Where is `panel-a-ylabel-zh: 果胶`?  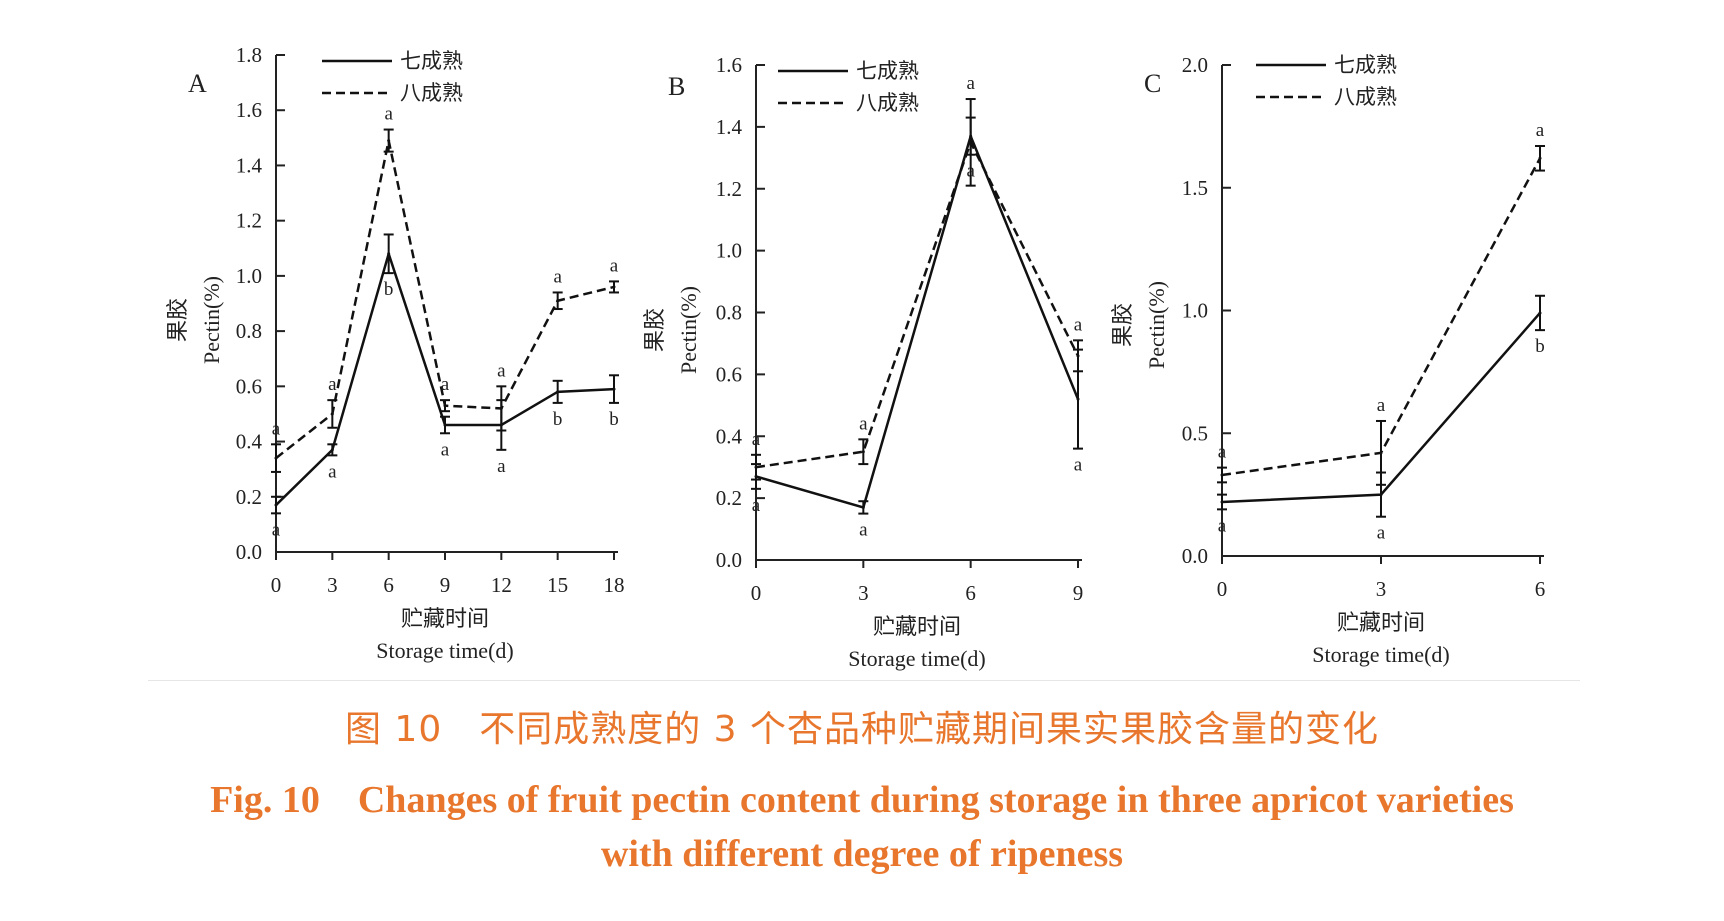
panel-a-ylabel-zh: 果胶 is located at coordinates (177, 320).